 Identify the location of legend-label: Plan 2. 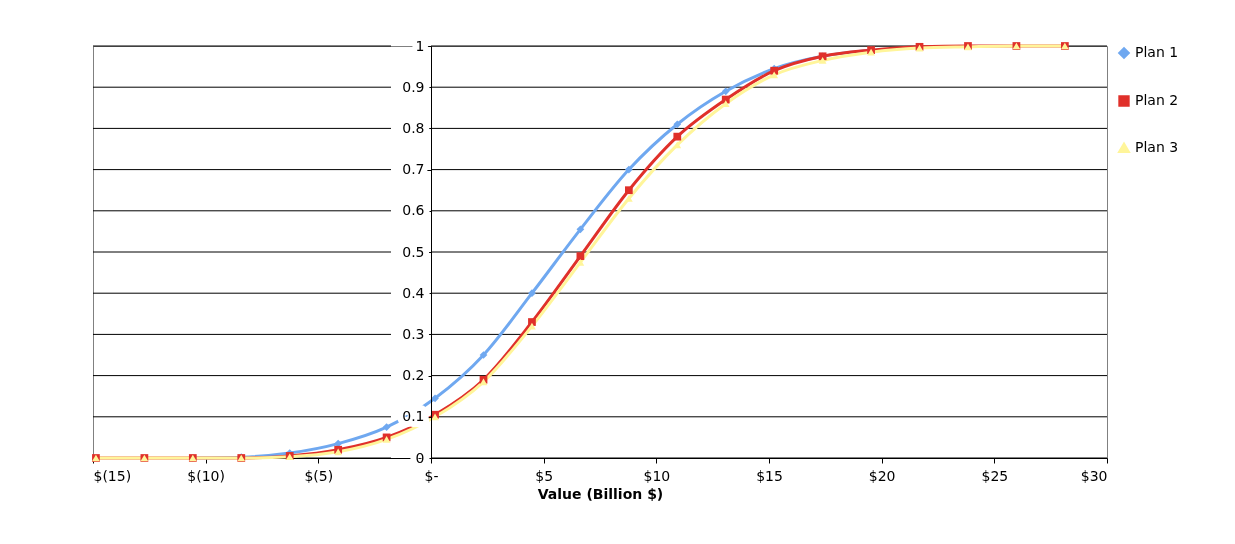
(1157, 100).